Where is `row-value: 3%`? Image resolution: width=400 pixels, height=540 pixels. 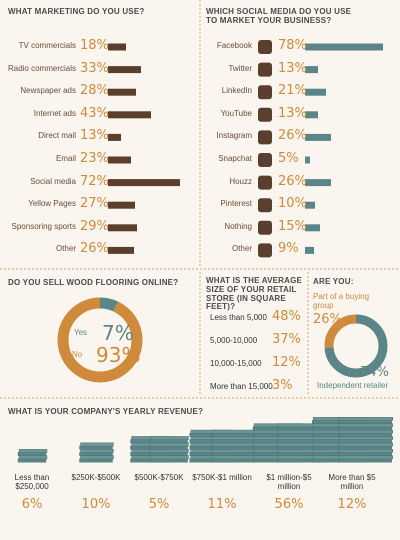
row-value: 3% is located at coordinates (282, 385).